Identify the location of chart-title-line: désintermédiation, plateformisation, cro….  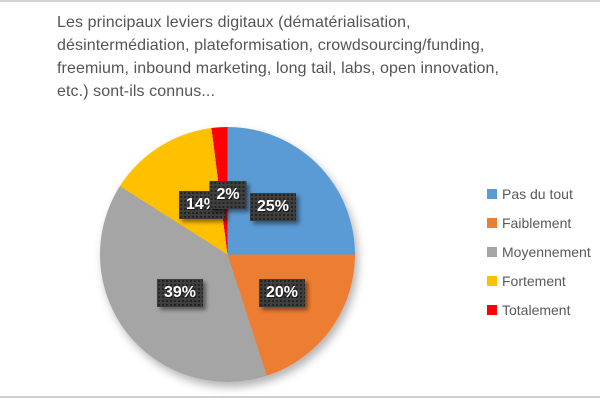
(271, 45).